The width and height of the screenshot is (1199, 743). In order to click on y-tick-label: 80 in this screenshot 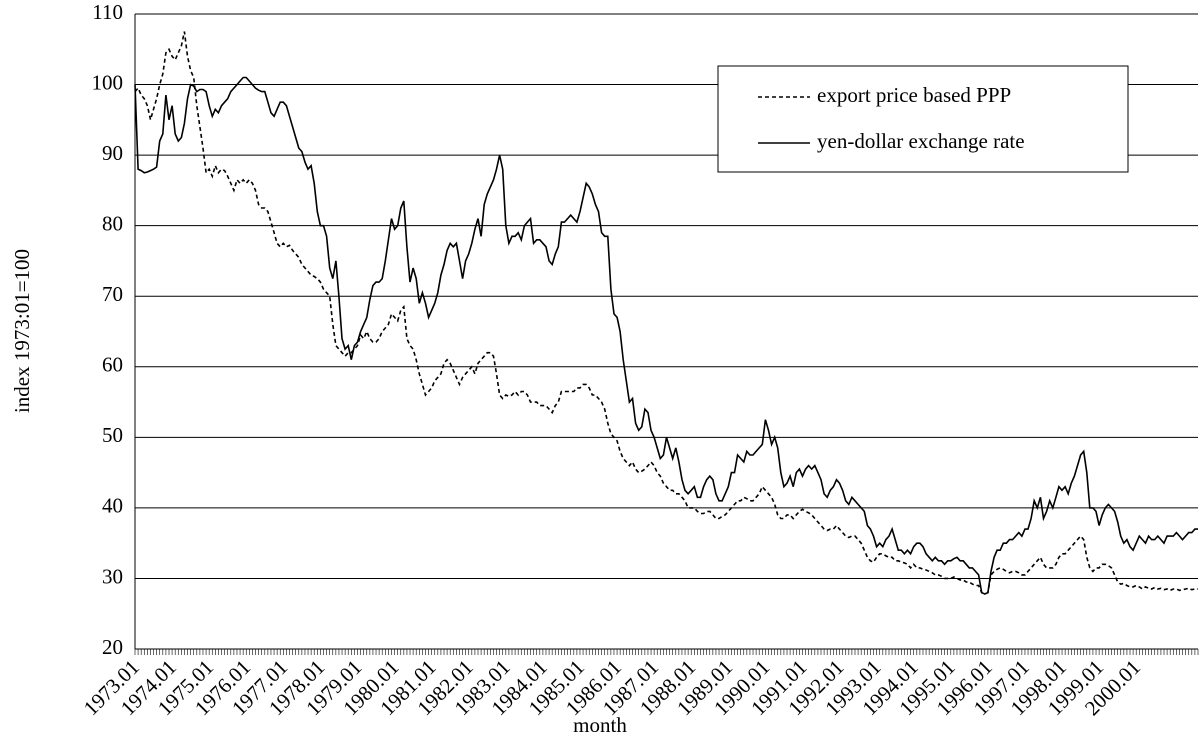, I will do `click(112, 223)`.